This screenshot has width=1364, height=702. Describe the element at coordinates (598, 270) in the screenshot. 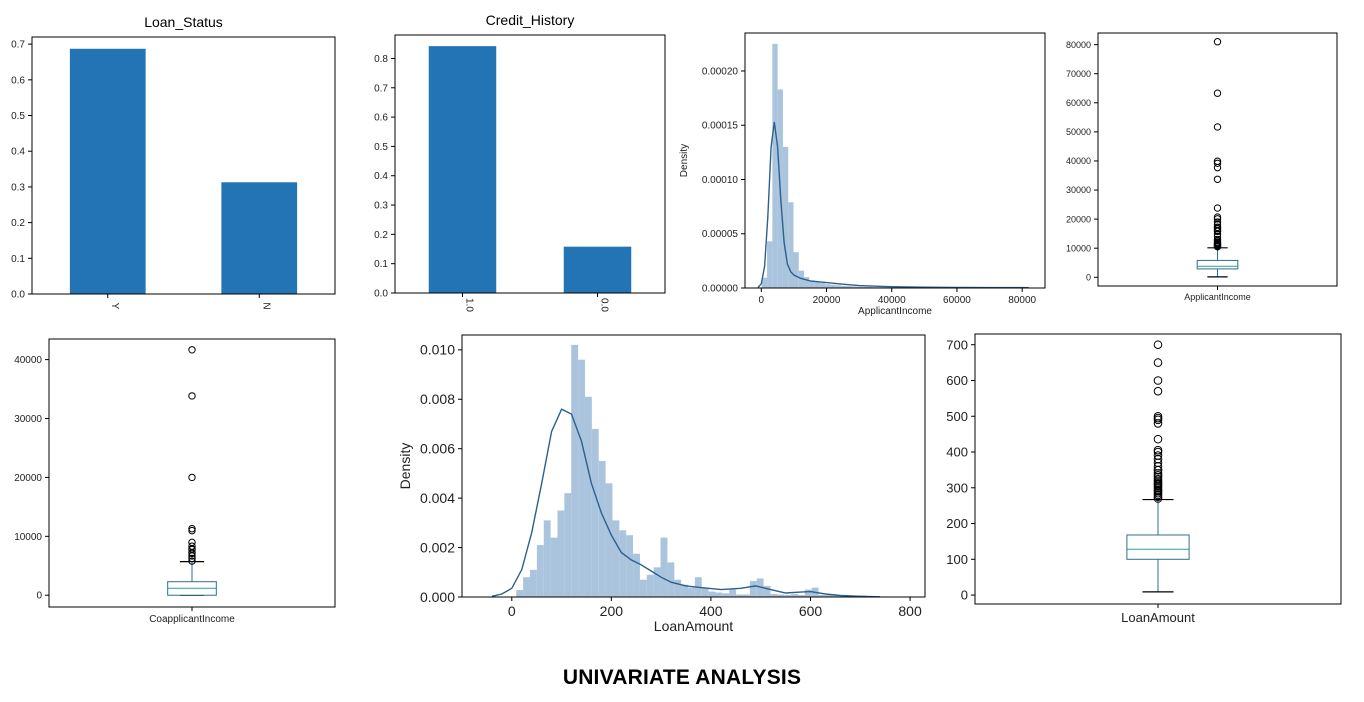

I see `credit-history-bar` at that location.